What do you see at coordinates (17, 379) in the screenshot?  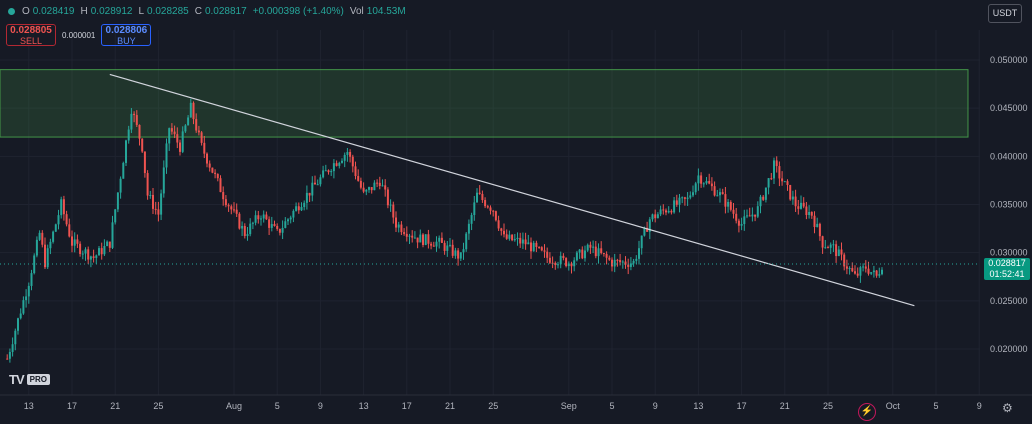 I see `logo-mark: TV` at bounding box center [17, 379].